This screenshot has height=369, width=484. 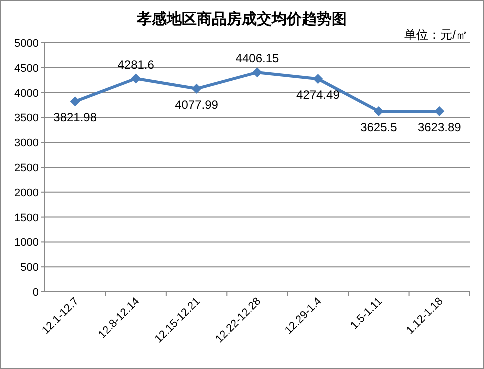 What do you see at coordinates (29, 268) in the screenshot?
I see `y-tick-label: 500` at bounding box center [29, 268].